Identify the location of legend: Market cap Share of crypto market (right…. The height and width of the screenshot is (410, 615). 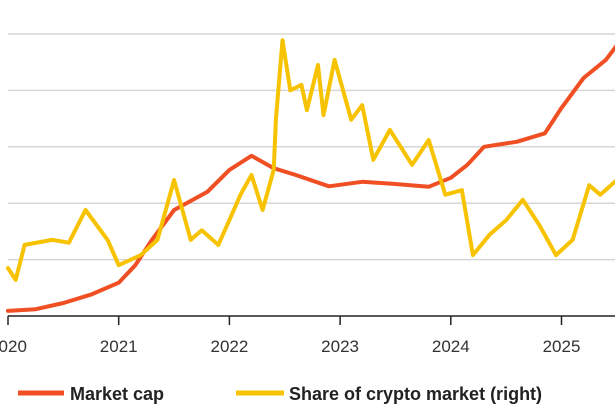
(280, 394).